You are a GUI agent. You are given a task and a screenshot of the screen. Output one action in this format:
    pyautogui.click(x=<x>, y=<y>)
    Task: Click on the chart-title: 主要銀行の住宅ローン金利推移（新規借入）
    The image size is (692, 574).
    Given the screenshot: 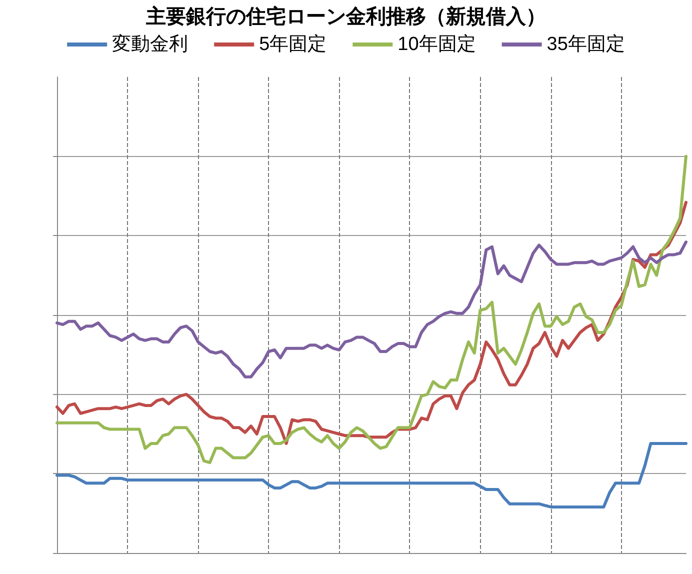 What is the action you would take?
    pyautogui.click(x=345, y=16)
    